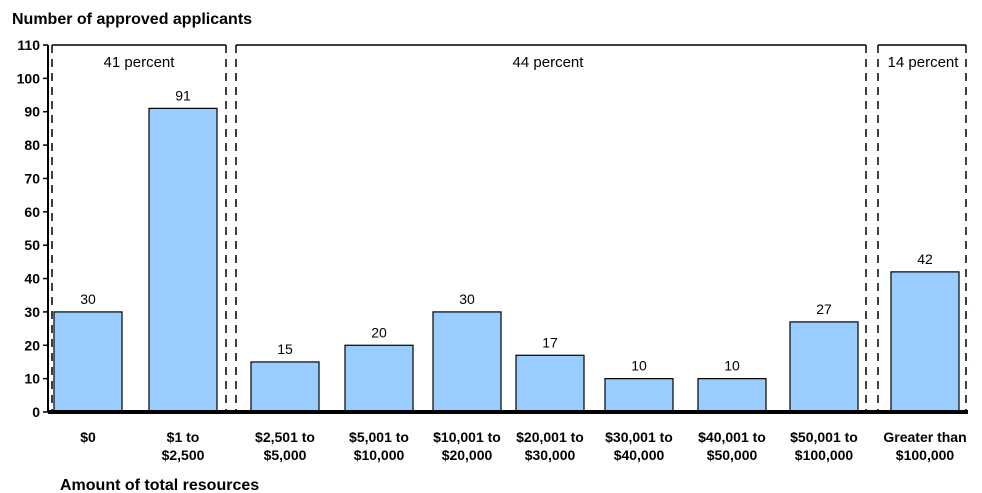 This screenshot has height=493, width=982. What do you see at coordinates (183, 95) in the screenshot?
I see `bar-value-label: 91` at bounding box center [183, 95].